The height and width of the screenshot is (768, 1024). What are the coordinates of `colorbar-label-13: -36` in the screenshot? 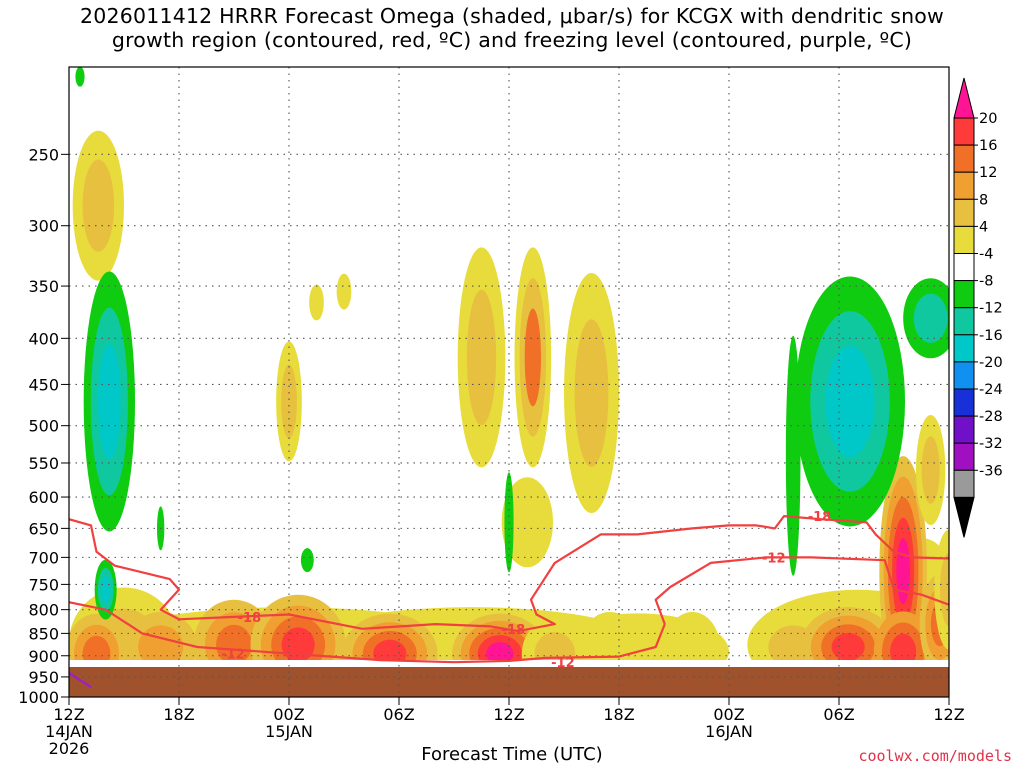 It's located at (991, 471).